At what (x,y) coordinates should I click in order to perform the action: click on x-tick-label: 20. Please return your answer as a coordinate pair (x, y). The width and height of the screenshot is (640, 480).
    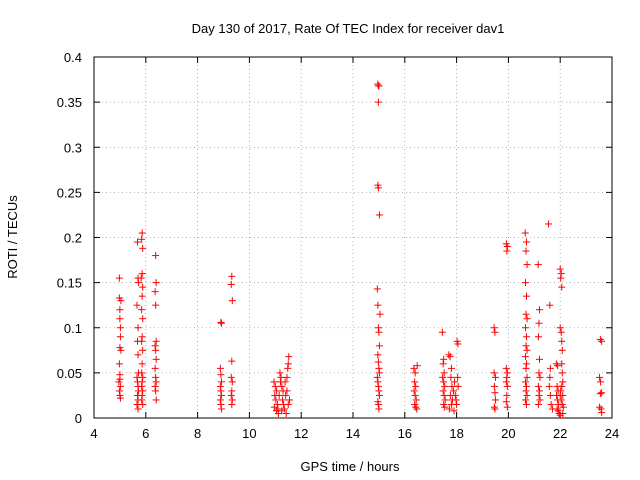
    Looking at the image, I should click on (508, 433).